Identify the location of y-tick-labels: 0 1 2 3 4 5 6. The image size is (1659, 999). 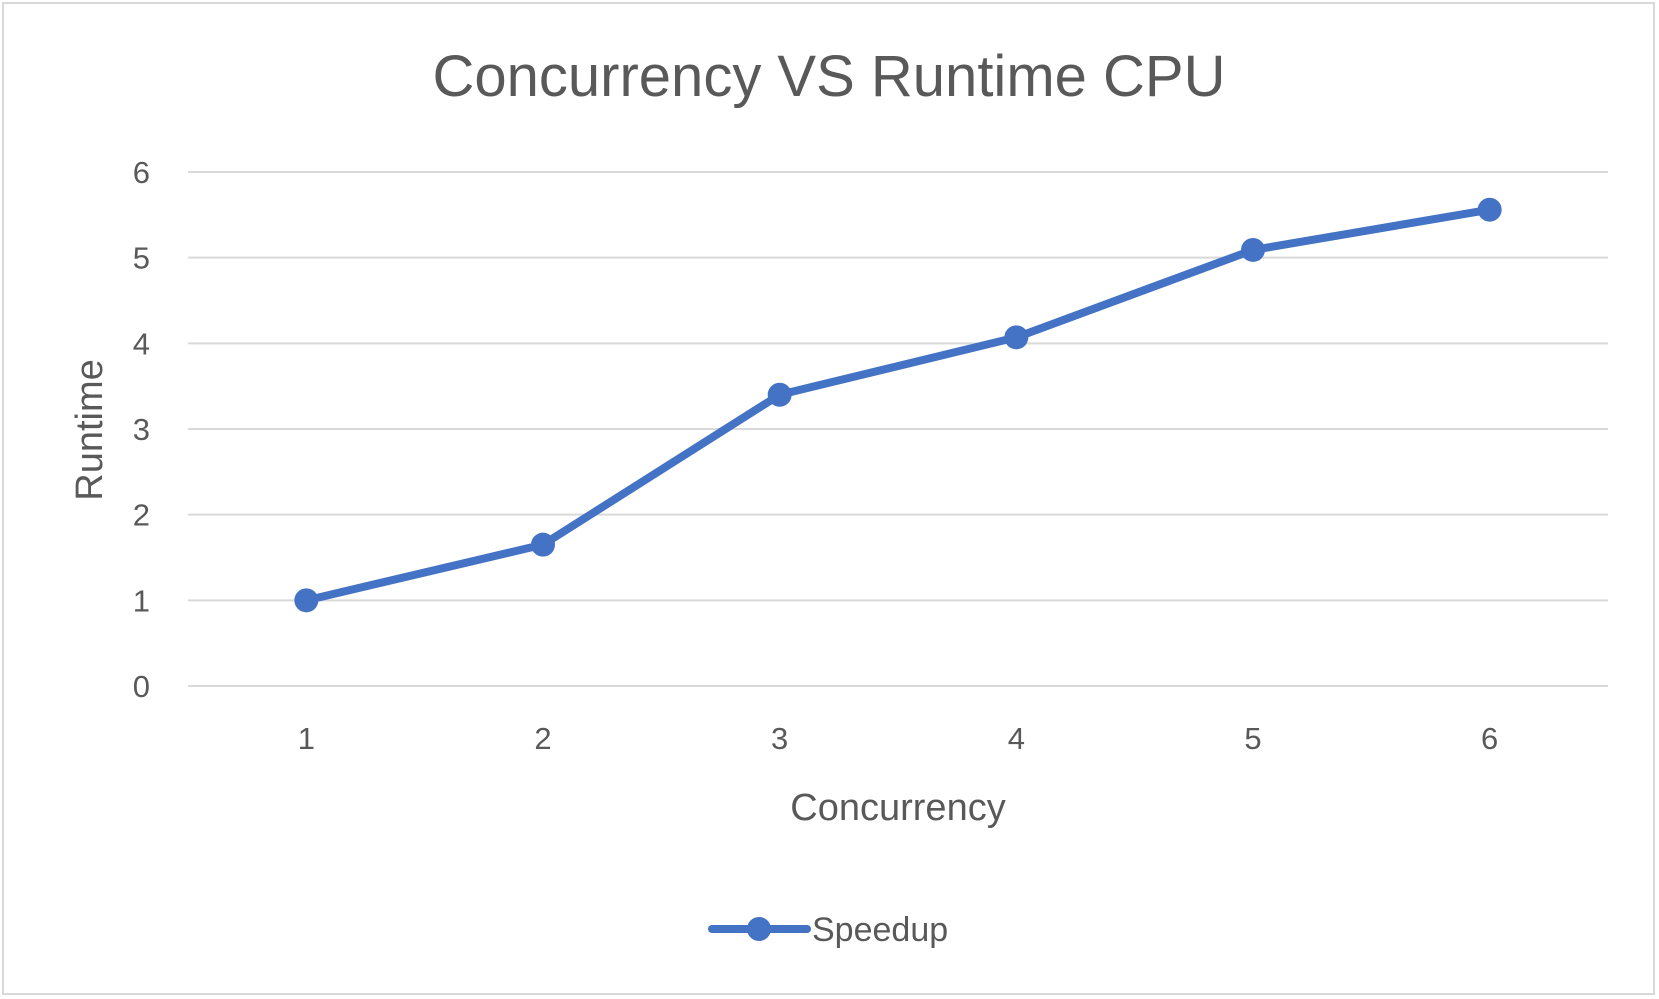
(141, 429).